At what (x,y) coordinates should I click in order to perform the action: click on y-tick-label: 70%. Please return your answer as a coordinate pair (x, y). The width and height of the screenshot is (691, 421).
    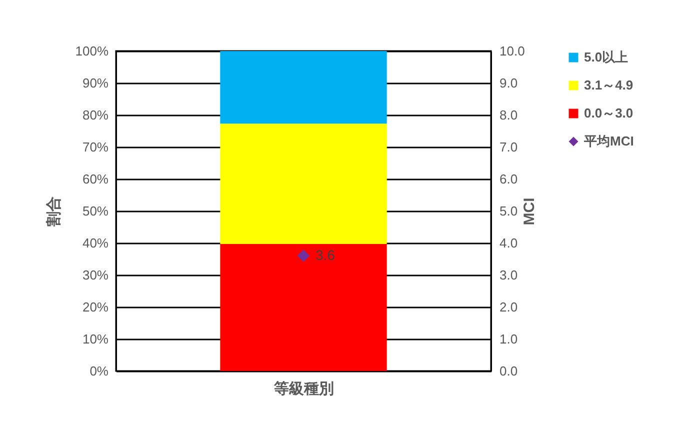
    Looking at the image, I should click on (95, 147).